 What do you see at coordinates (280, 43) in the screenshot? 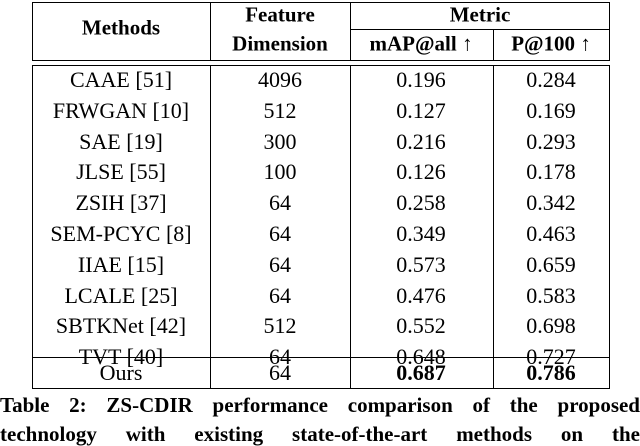
I see `header-cell: Dimension` at bounding box center [280, 43].